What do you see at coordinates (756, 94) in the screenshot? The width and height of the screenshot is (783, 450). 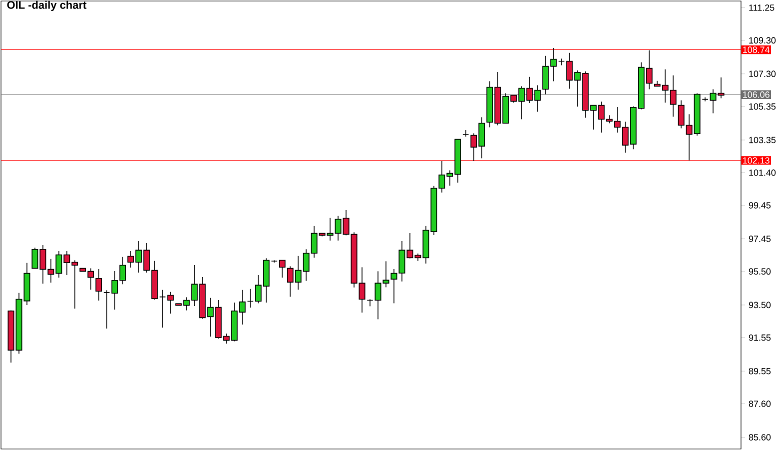 I see `ref-line-label: 106.06` at bounding box center [756, 94].